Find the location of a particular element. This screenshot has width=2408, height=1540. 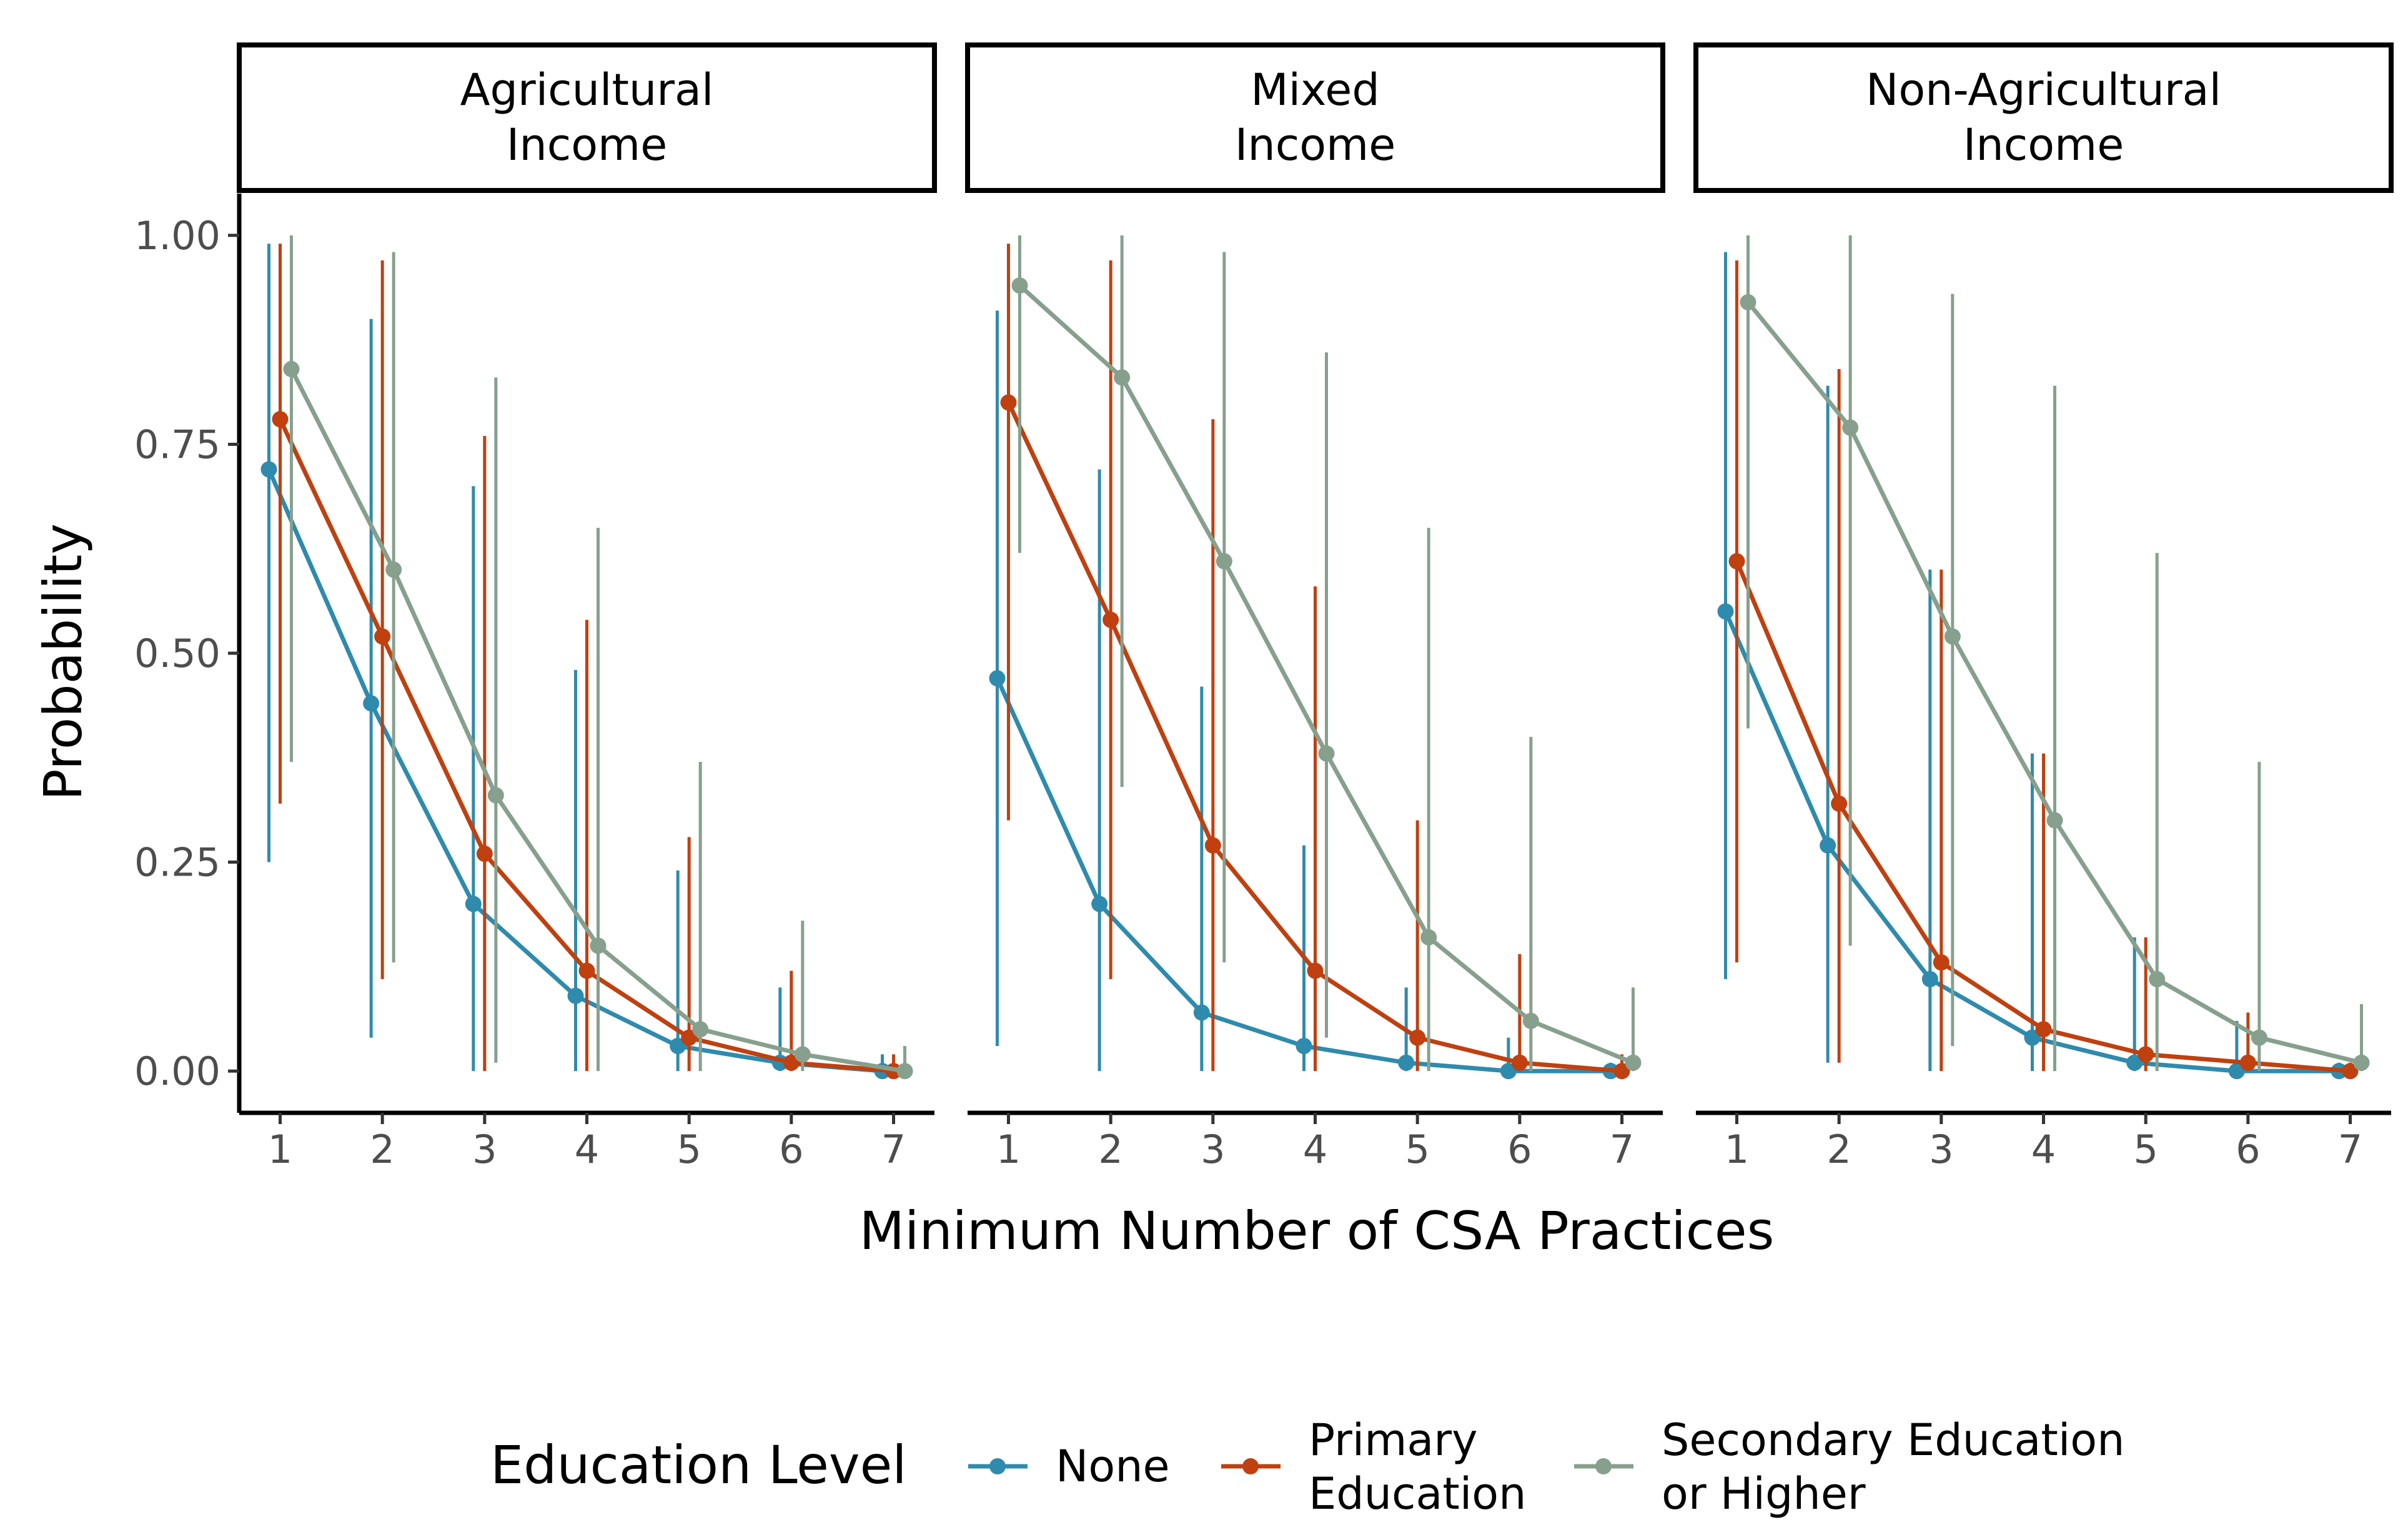

legend-title: Education Level is located at coordinates (698, 1465).